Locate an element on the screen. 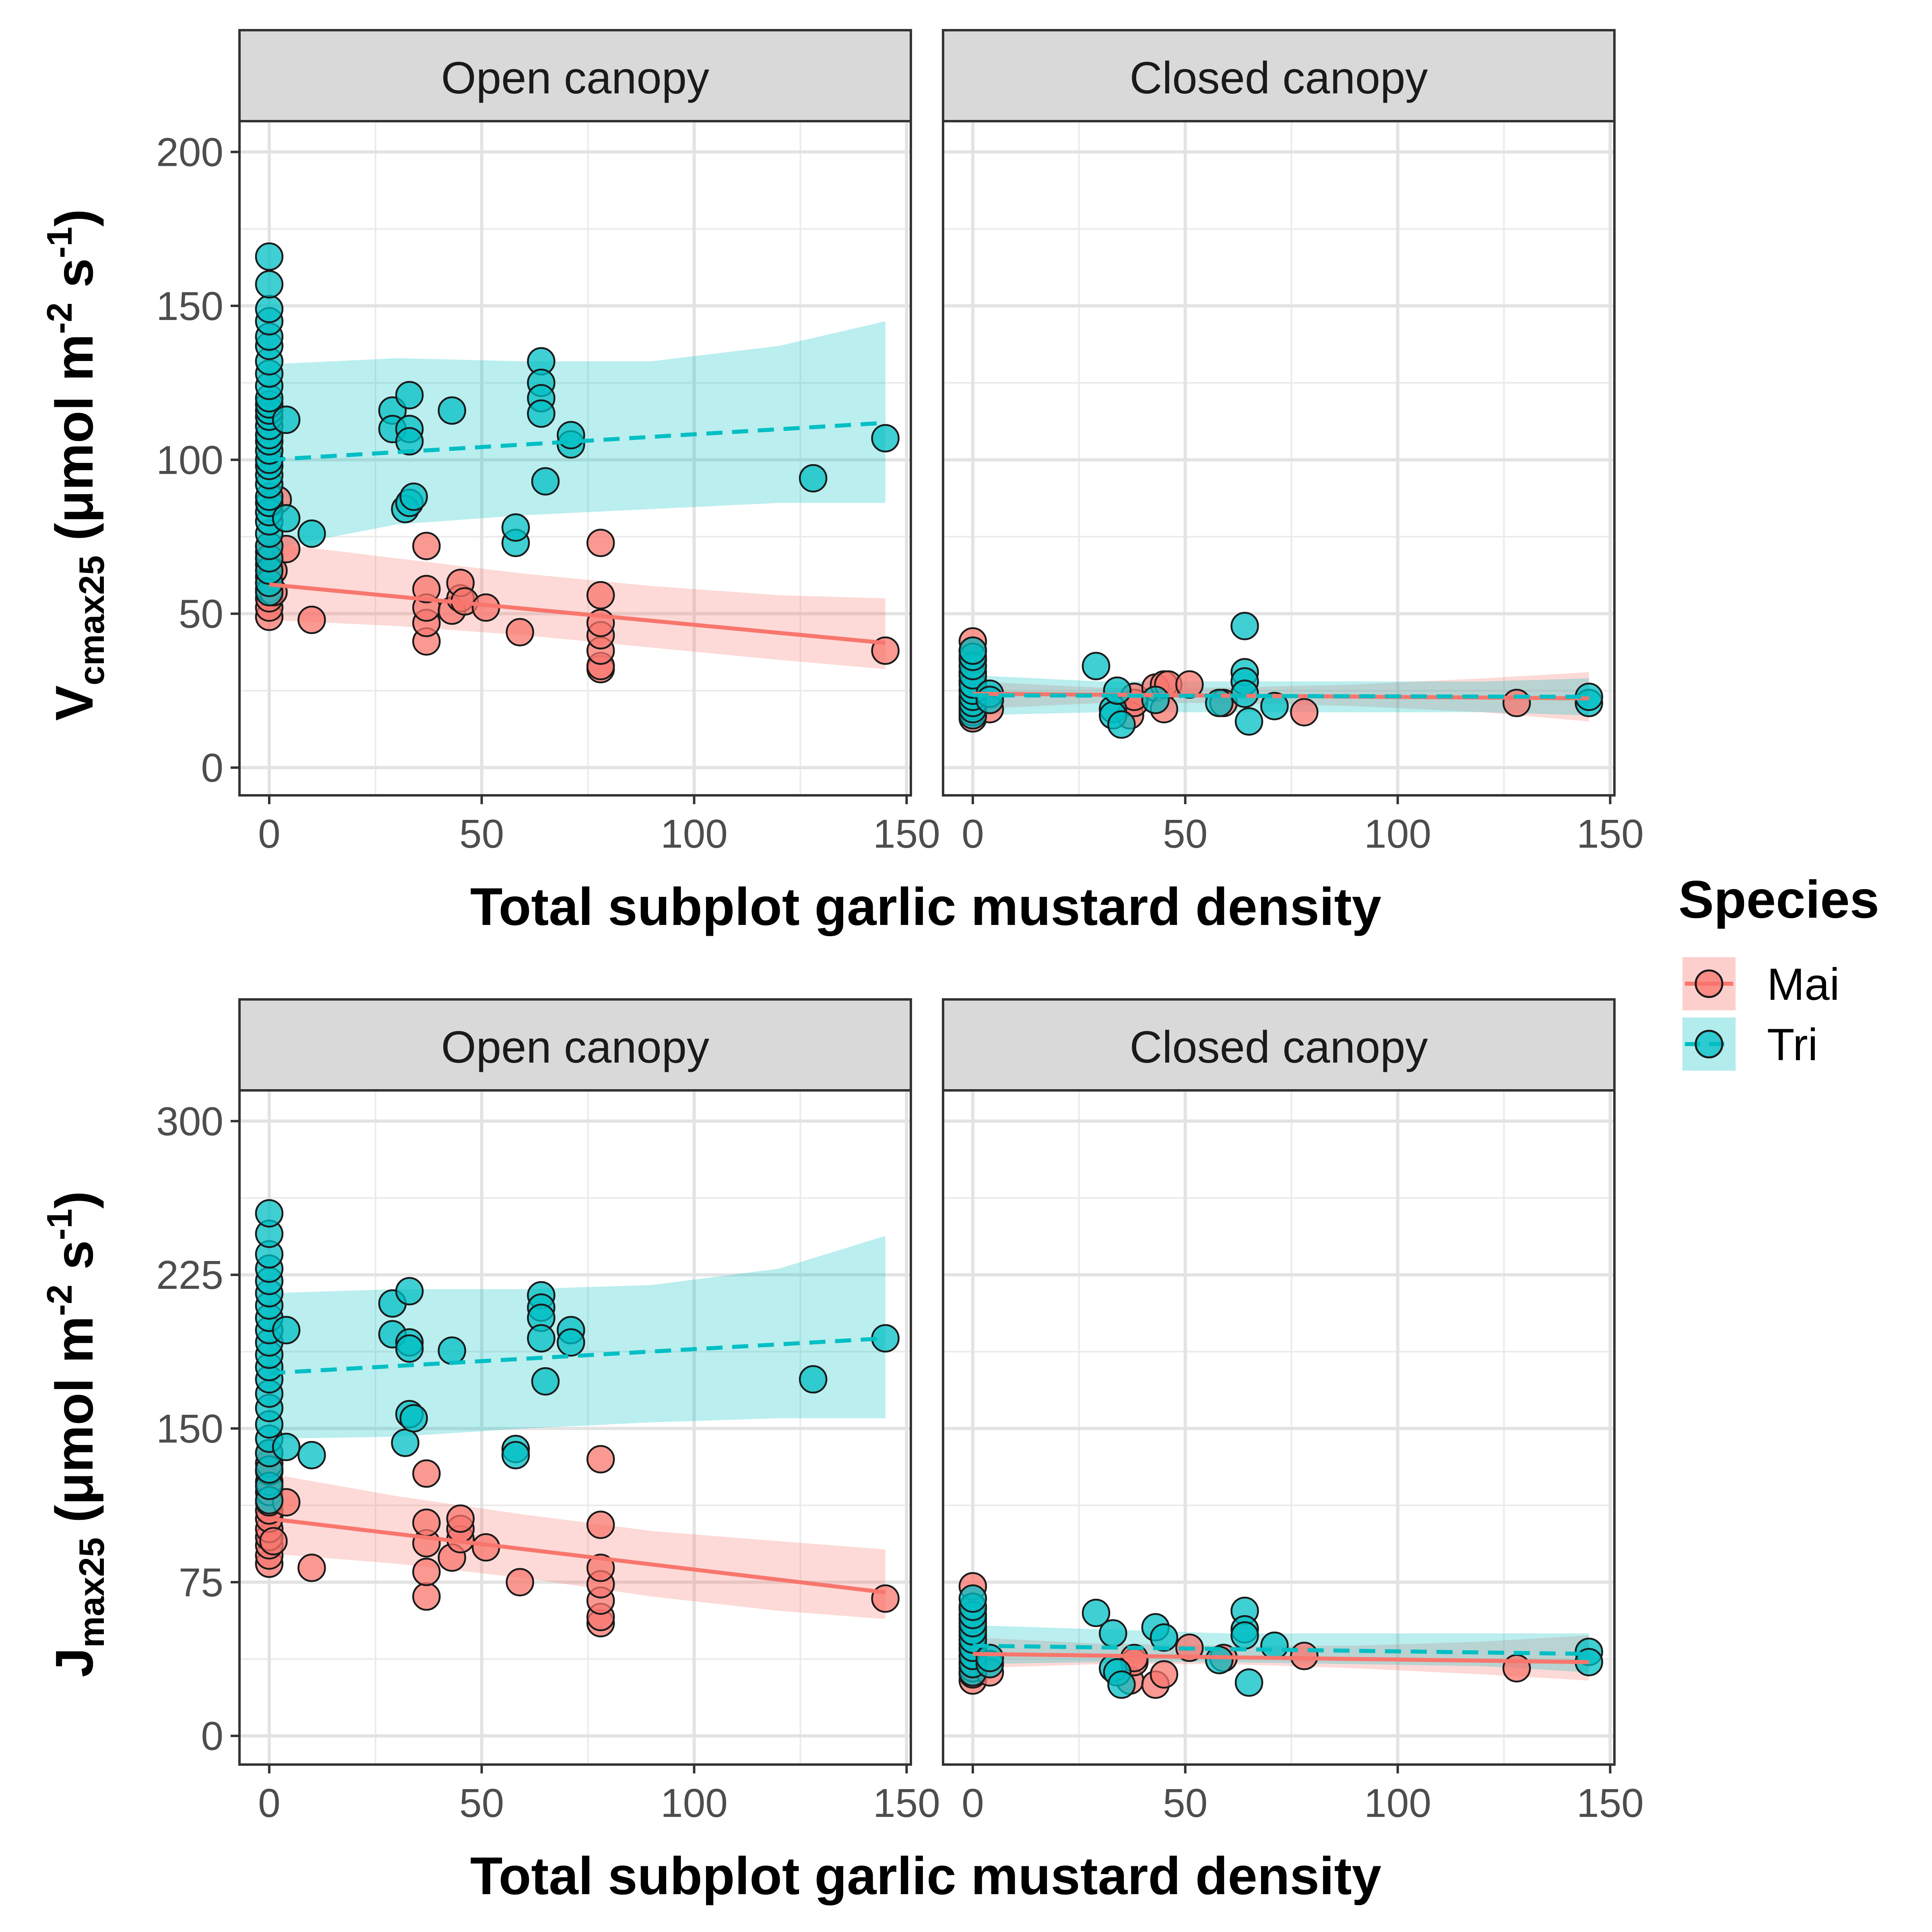  x-axis-title-bottom: Total subplot garlic mustard density is located at coordinates (926, 1875).